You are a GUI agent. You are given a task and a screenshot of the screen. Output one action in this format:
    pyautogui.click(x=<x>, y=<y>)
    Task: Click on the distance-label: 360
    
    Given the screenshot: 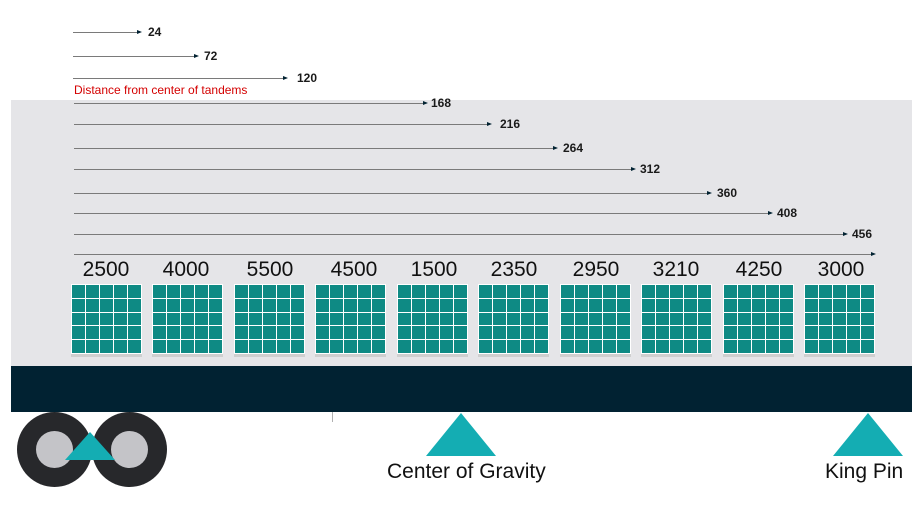 What is the action you would take?
    pyautogui.click(x=727, y=193)
    